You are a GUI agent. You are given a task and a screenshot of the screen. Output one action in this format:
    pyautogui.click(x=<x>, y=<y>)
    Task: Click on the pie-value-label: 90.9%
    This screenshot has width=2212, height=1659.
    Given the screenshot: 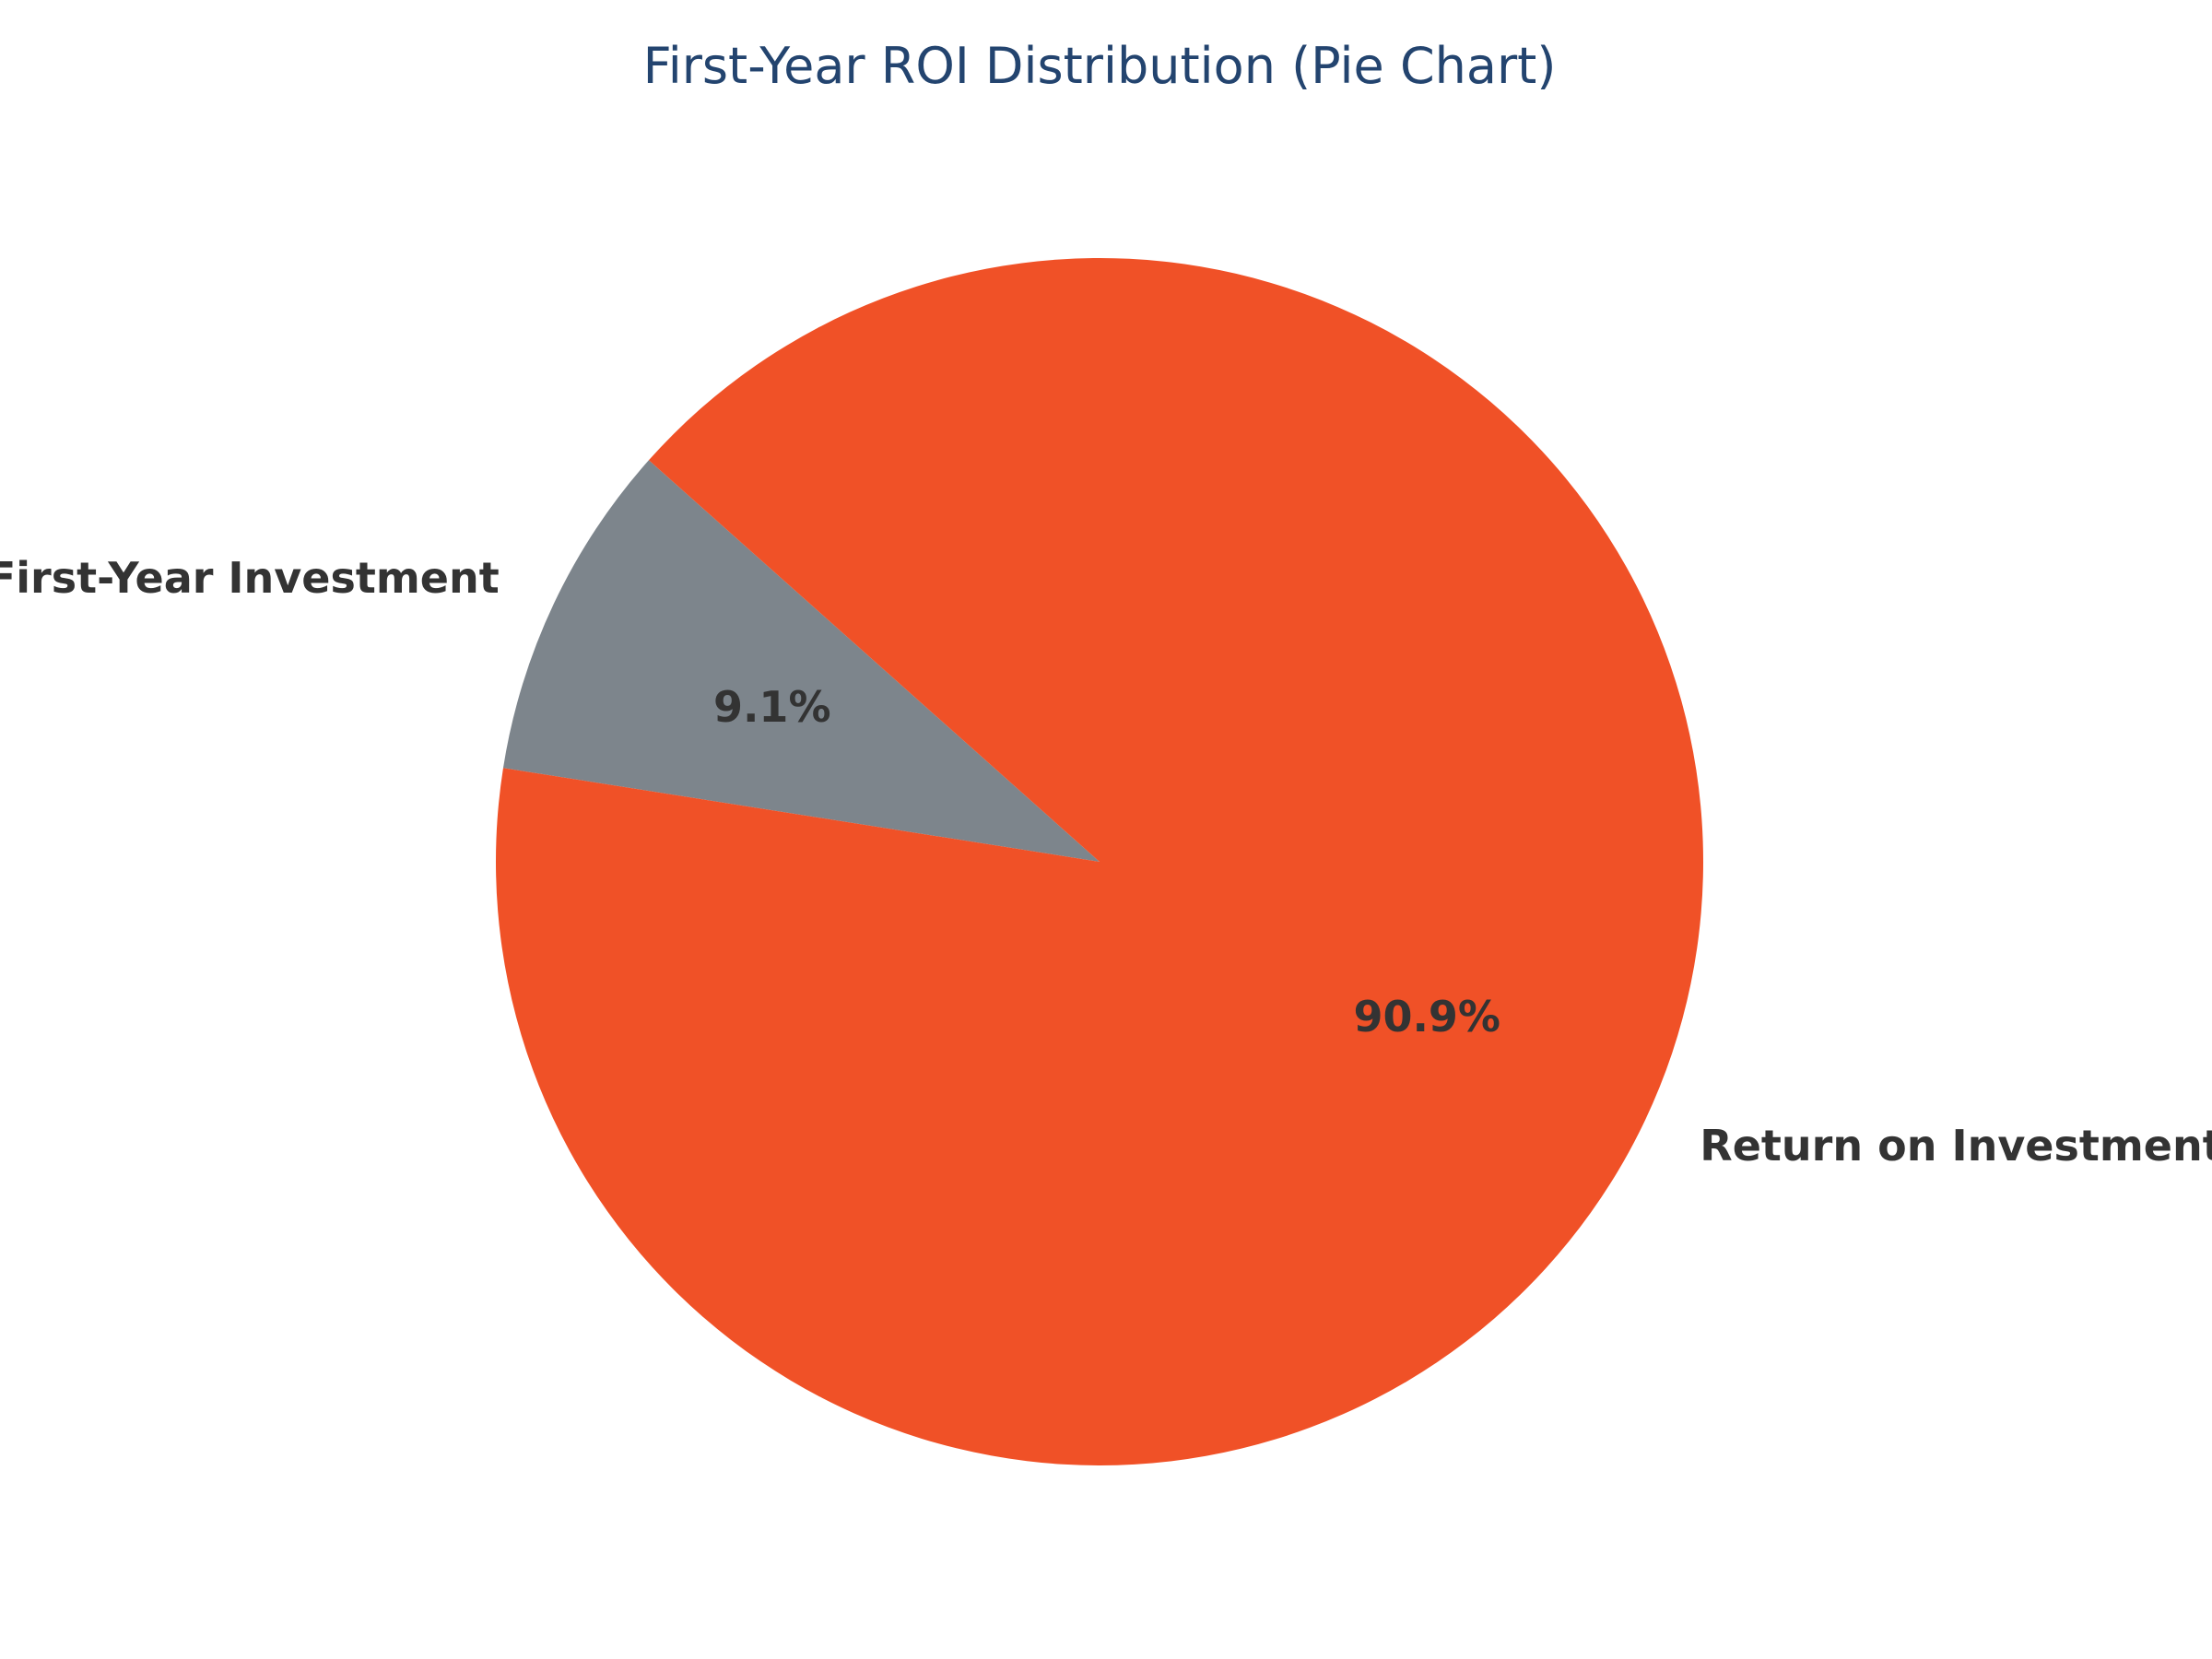 What is the action you would take?
    pyautogui.click(x=1426, y=1016)
    